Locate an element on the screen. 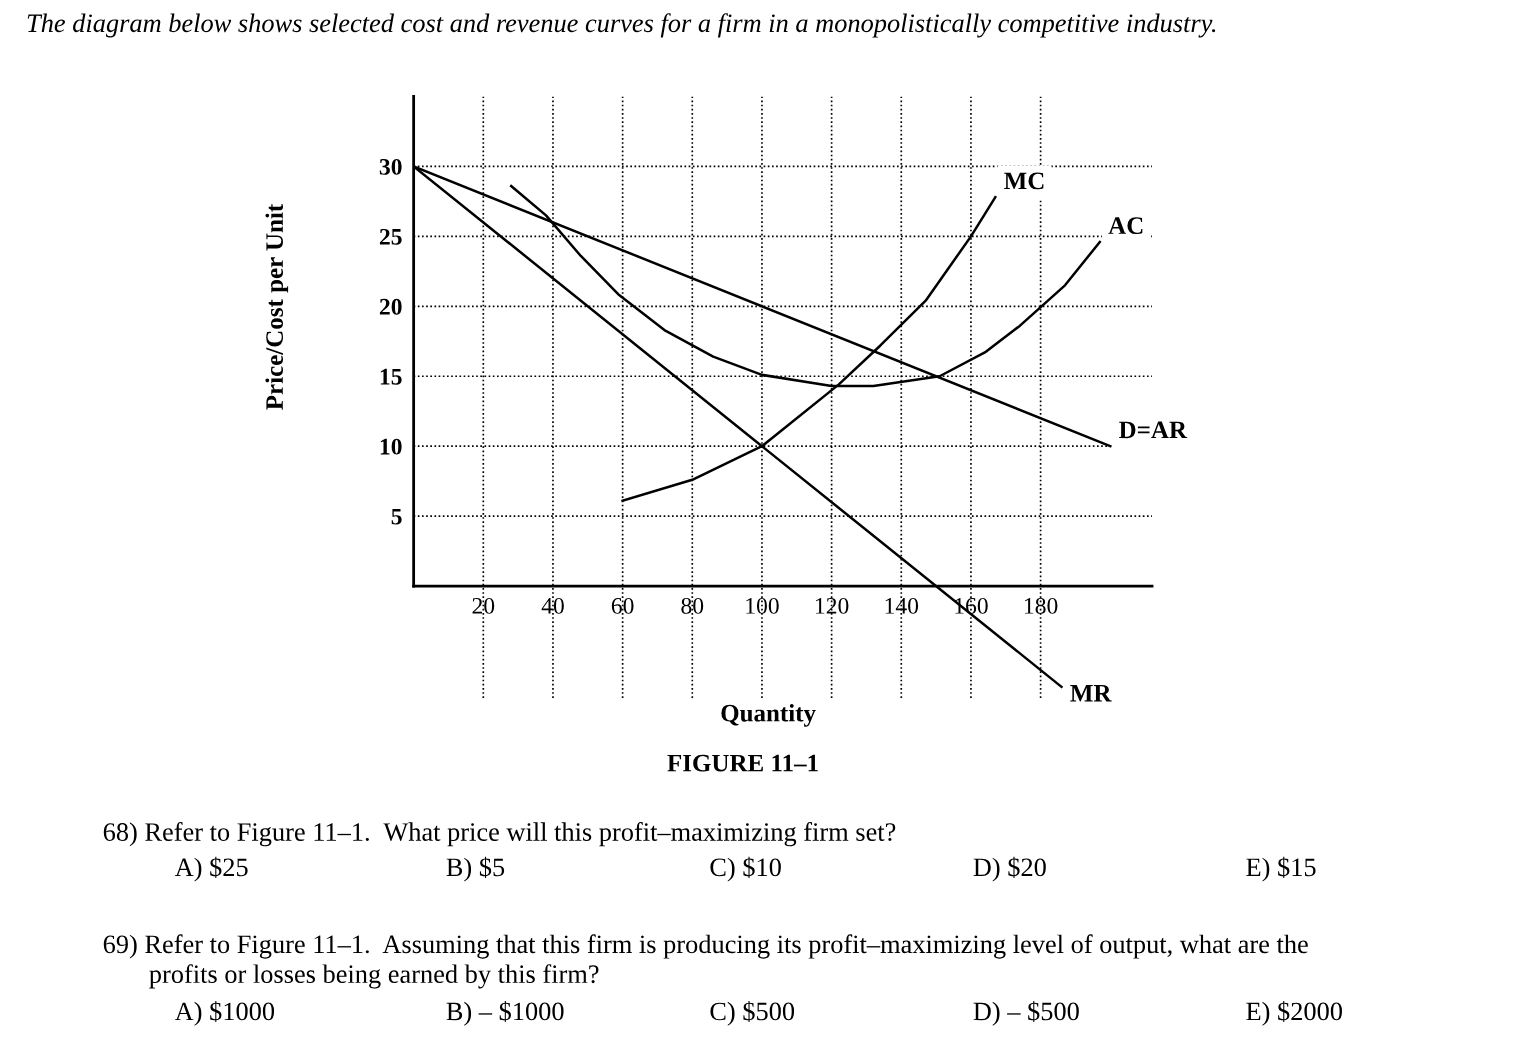  text: A) $1000 is located at coordinates (224, 1013).